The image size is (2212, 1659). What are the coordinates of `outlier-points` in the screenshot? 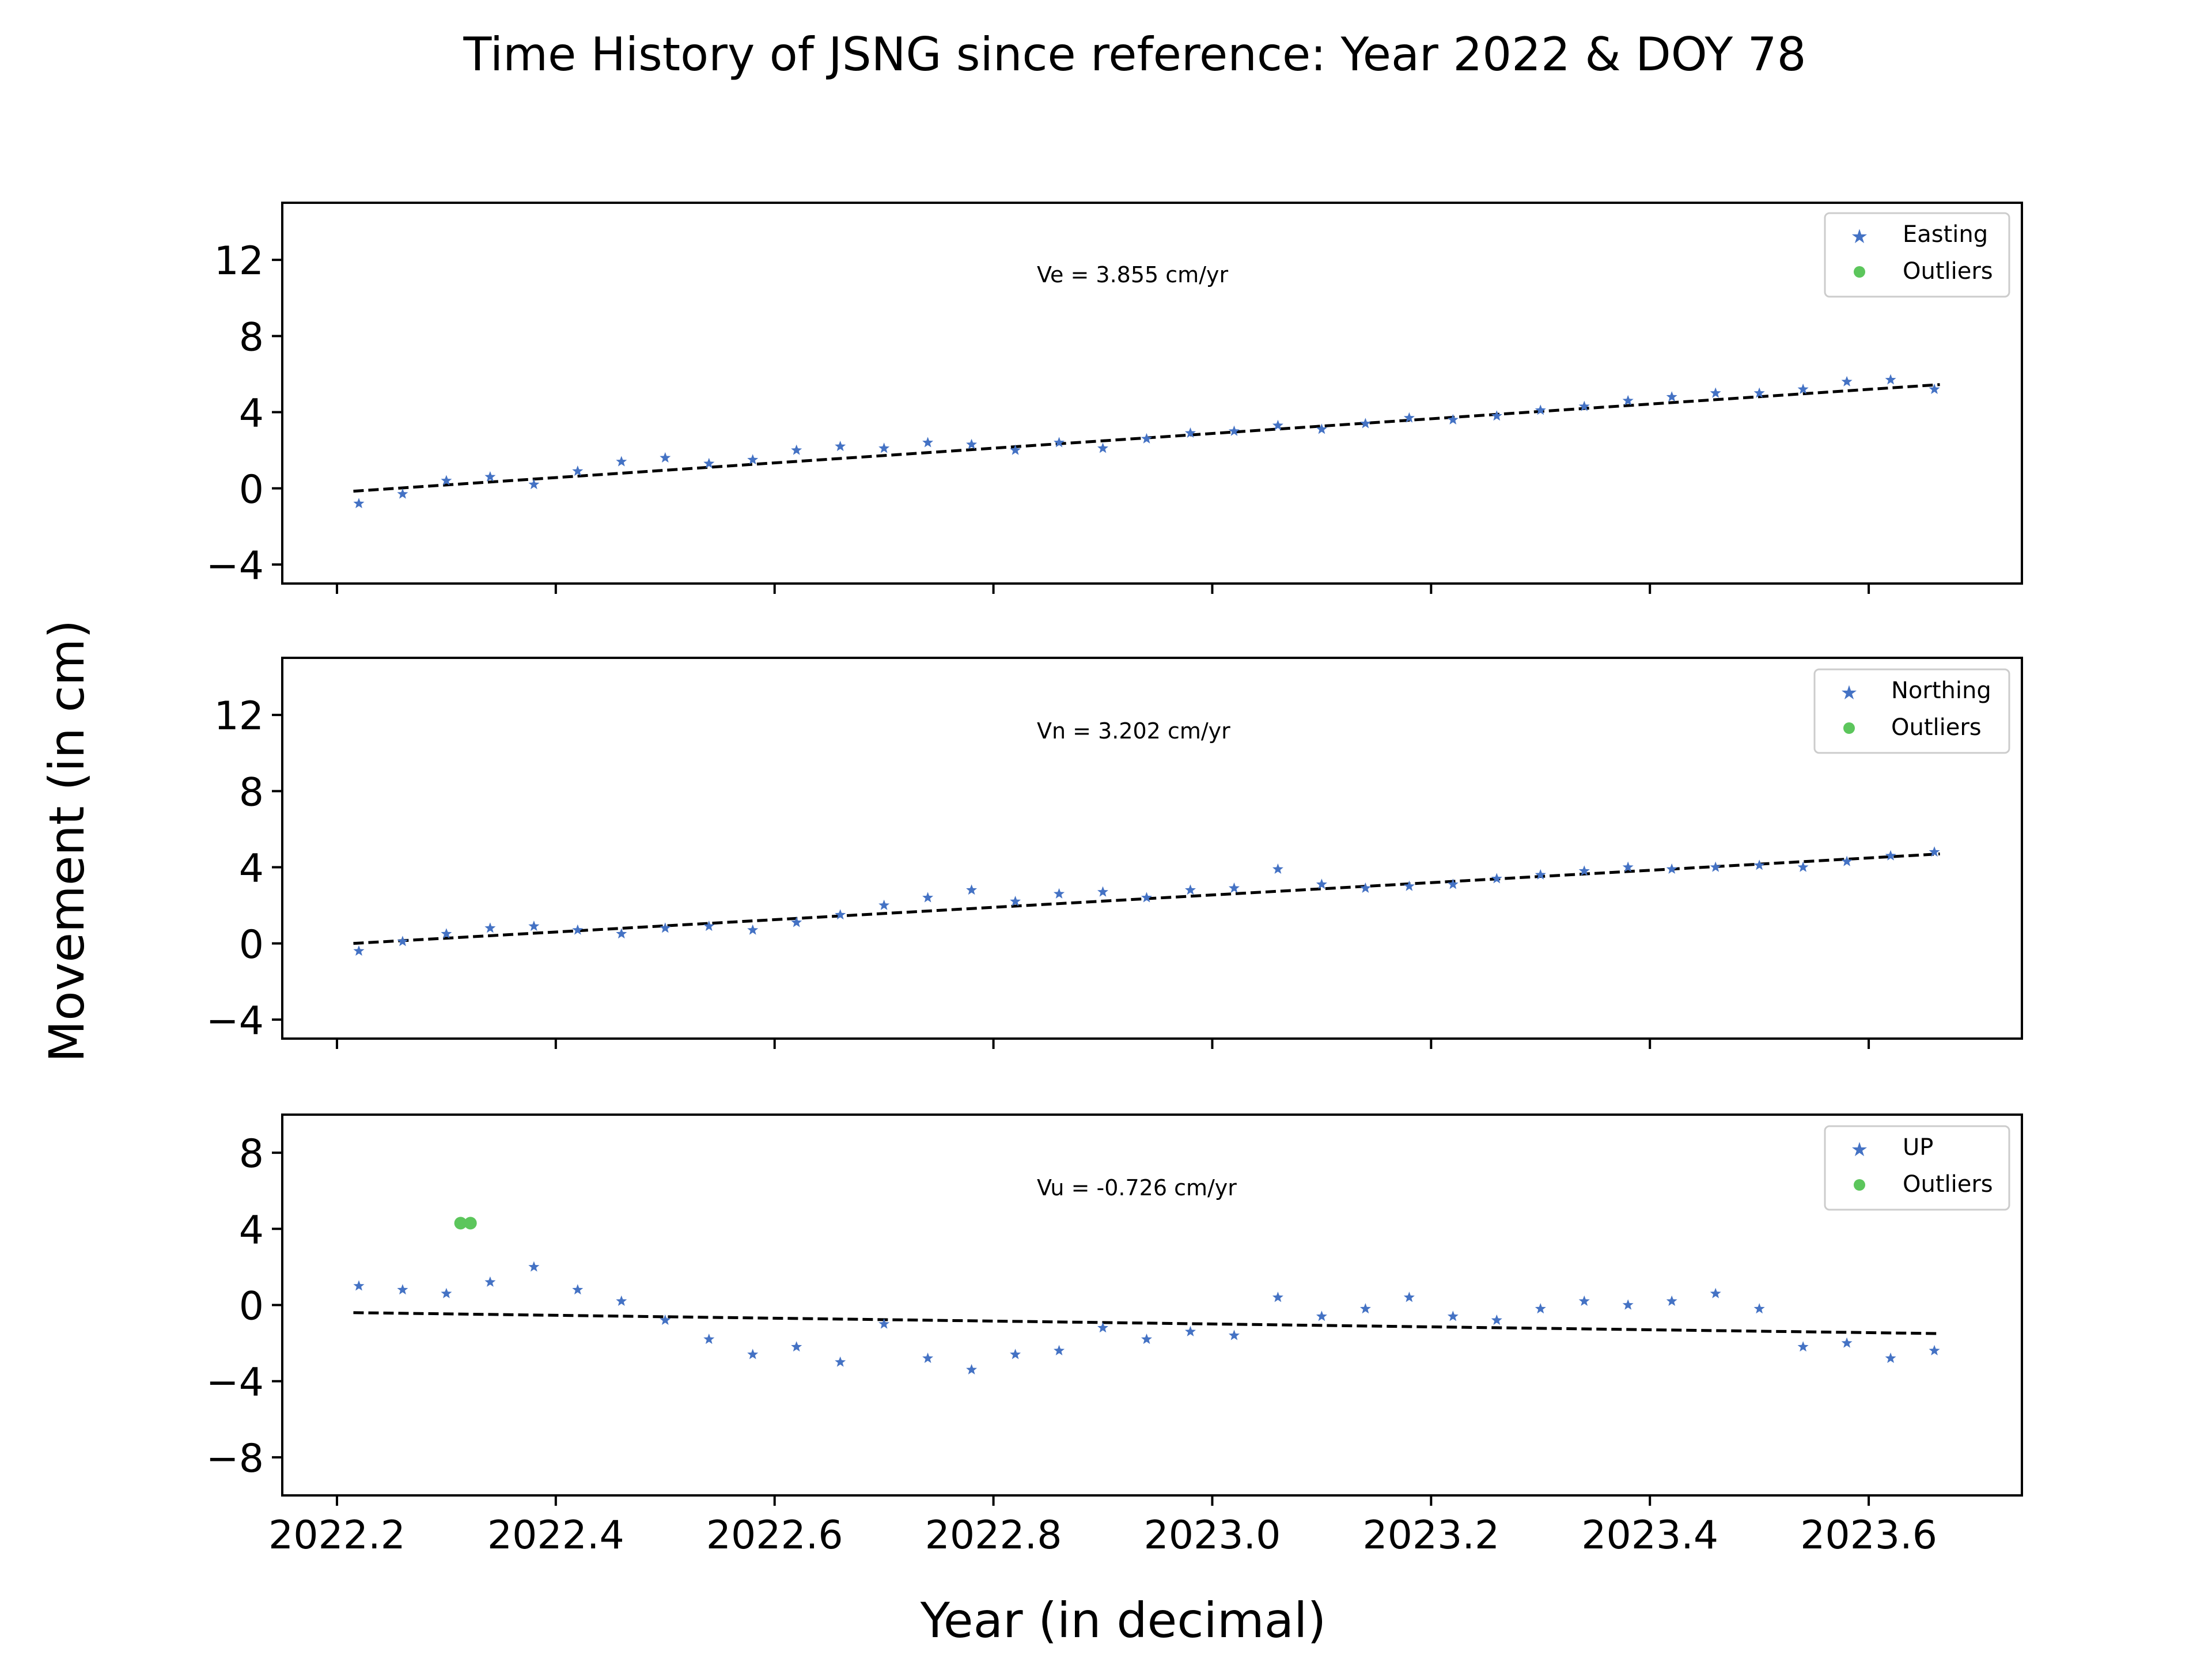 It's located at (465, 1223).